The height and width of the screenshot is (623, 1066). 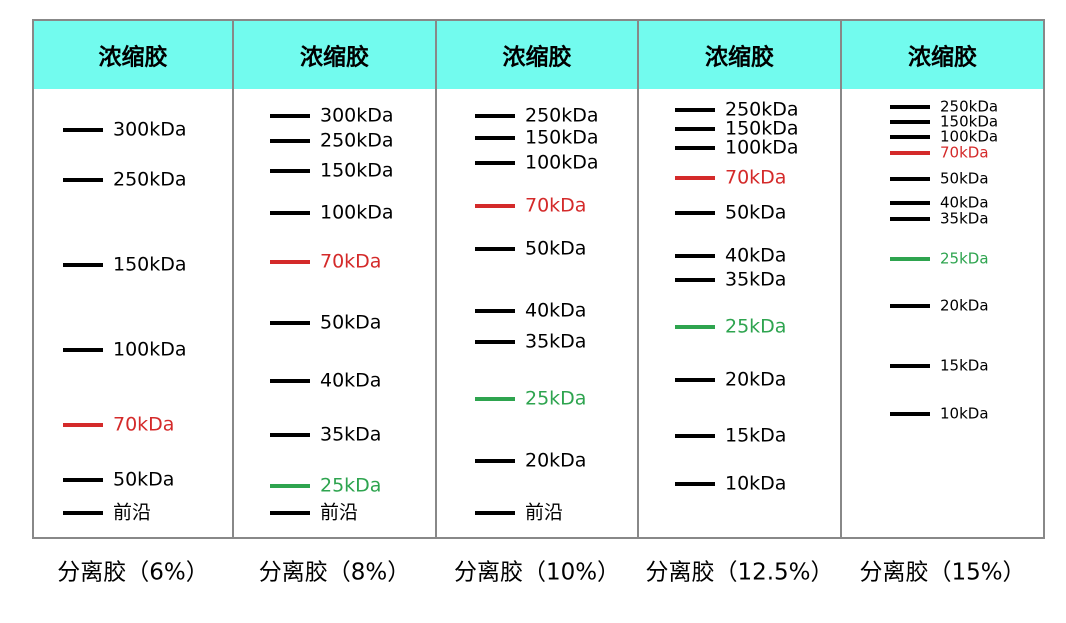 I want to click on column-footer: 分离胶（10%）, so click(x=537, y=573).